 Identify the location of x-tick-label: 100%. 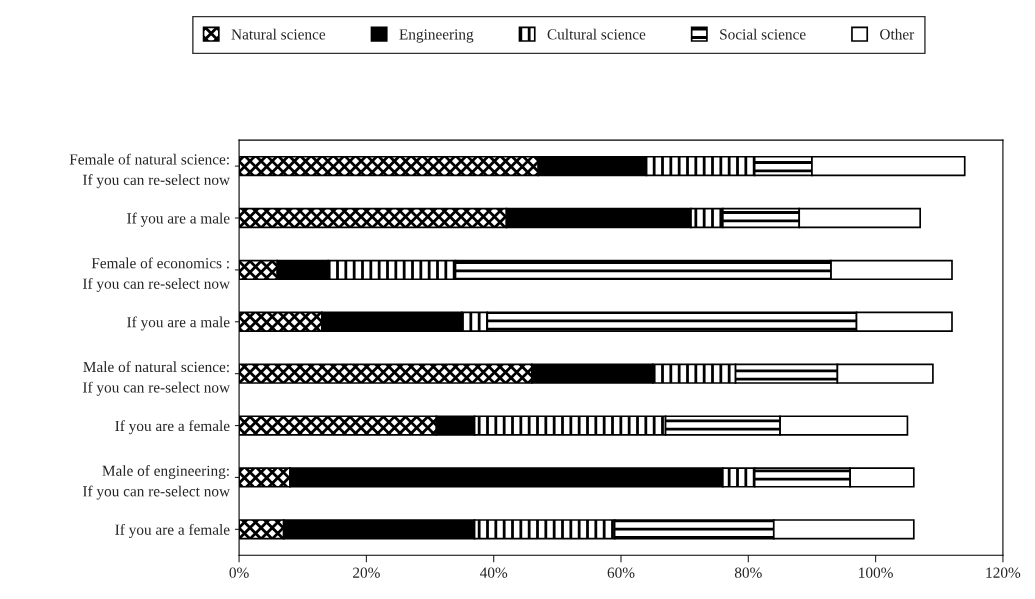
(876, 572).